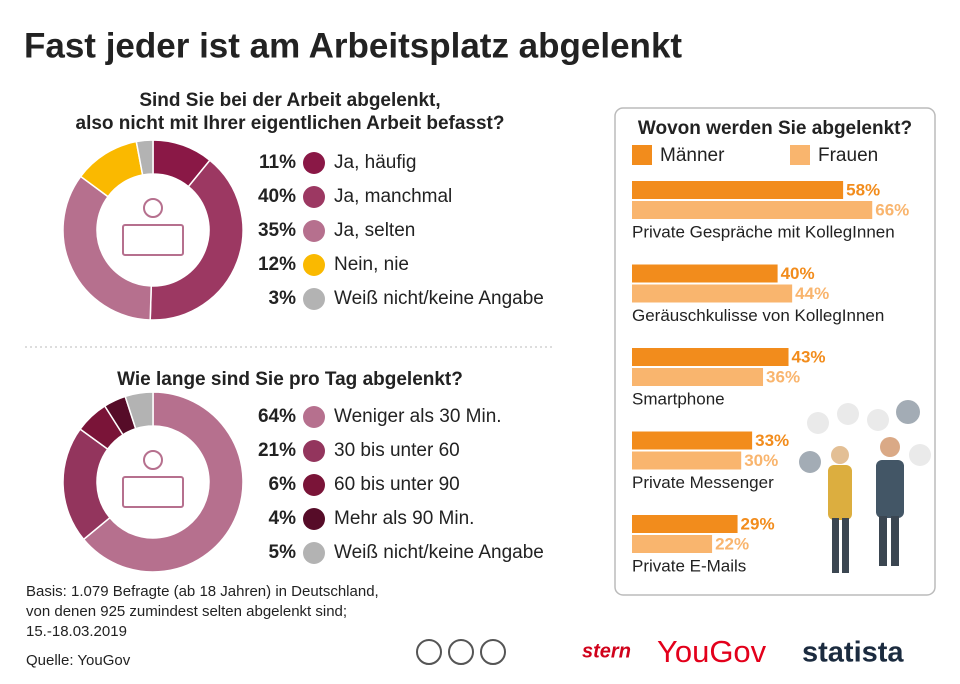 This screenshot has height=684, width=960. I want to click on legend-label: Frauen, so click(848, 155).